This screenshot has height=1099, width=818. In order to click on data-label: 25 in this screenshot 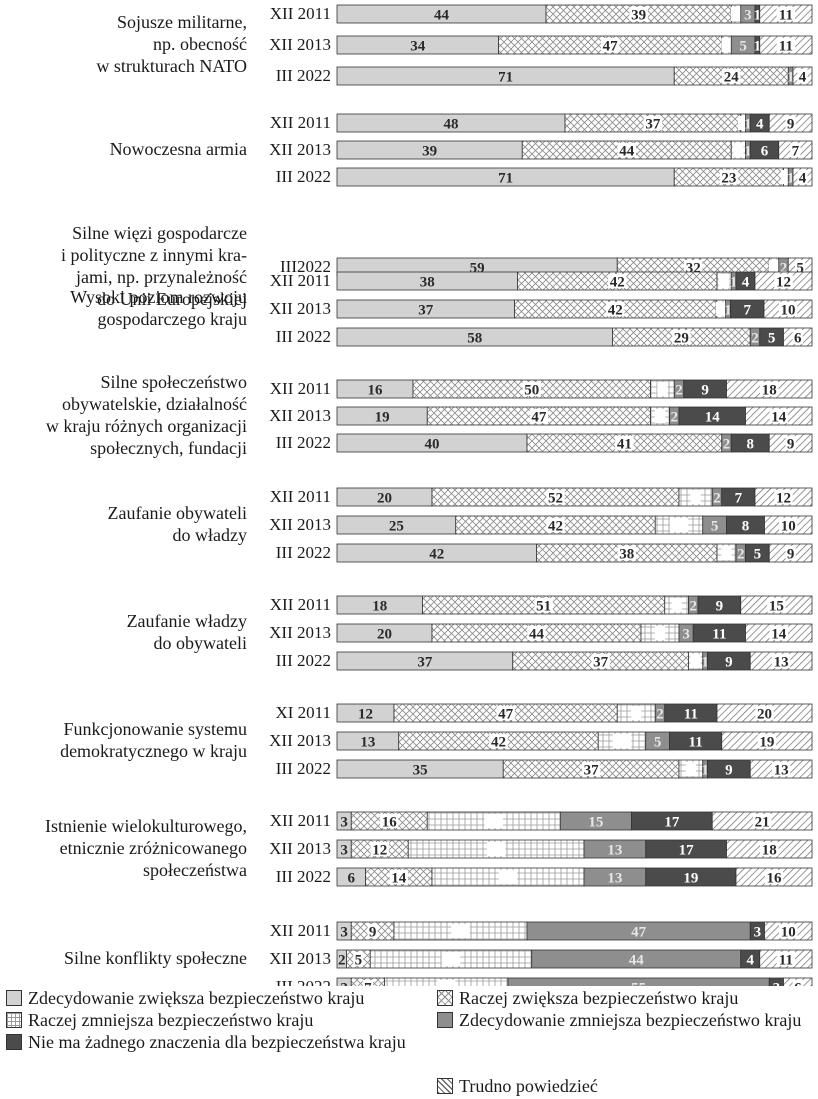, I will do `click(396, 527)`.